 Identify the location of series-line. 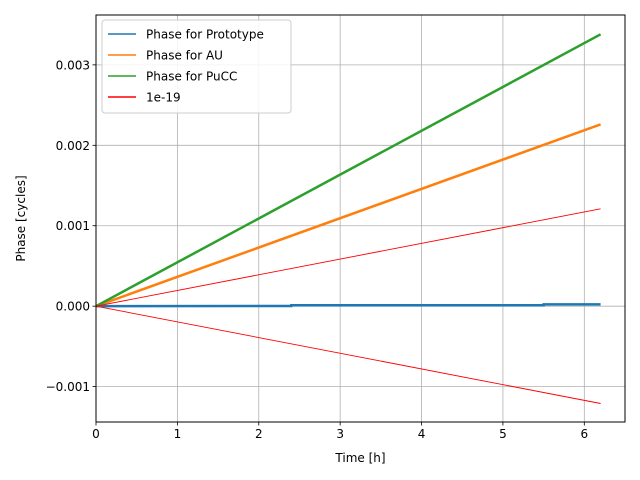
(348, 305).